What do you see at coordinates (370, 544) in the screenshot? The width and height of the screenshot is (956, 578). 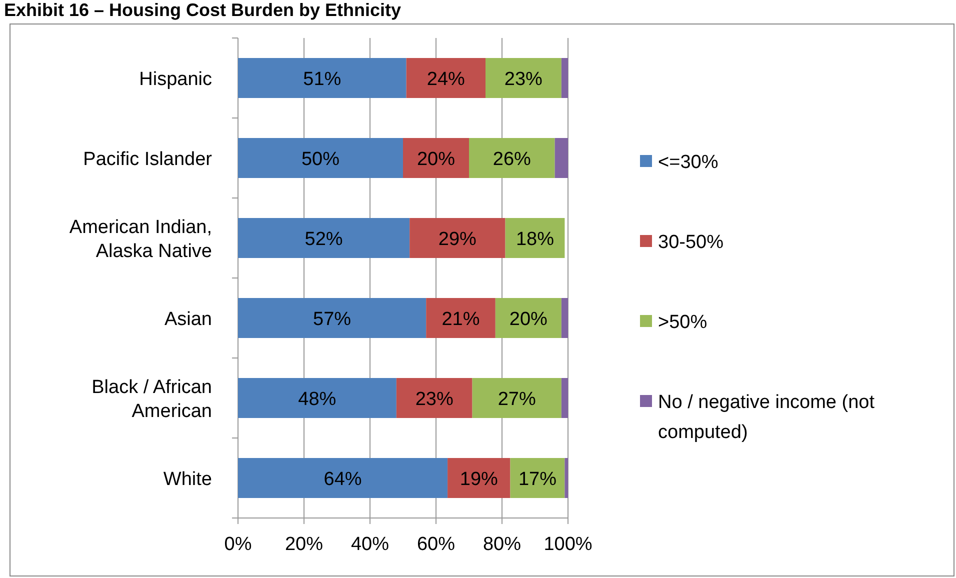 I see `x-tick-label: 40%` at bounding box center [370, 544].